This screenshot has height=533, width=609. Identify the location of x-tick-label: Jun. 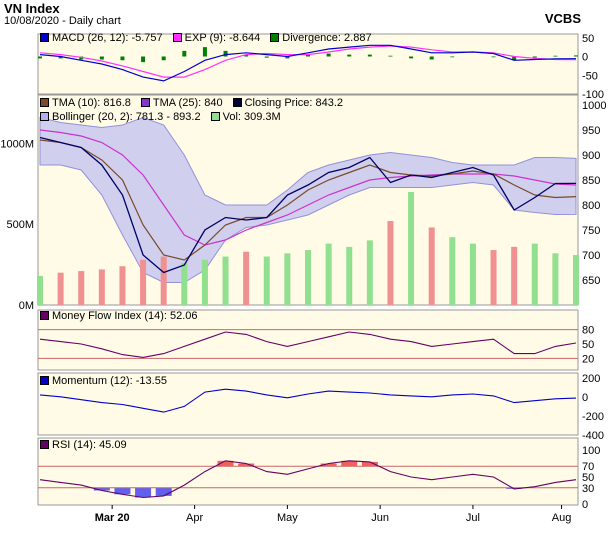
(380, 518).